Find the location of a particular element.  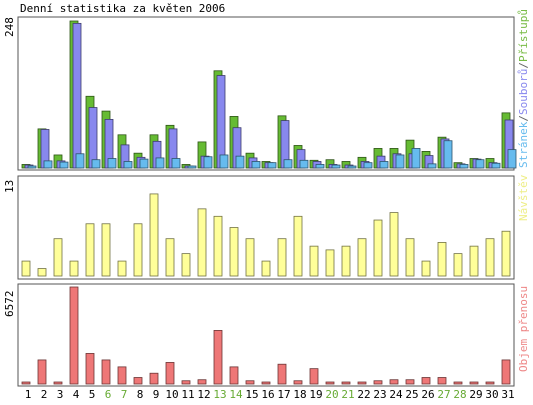

bar-návštěv-day-13 is located at coordinates (218, 246).